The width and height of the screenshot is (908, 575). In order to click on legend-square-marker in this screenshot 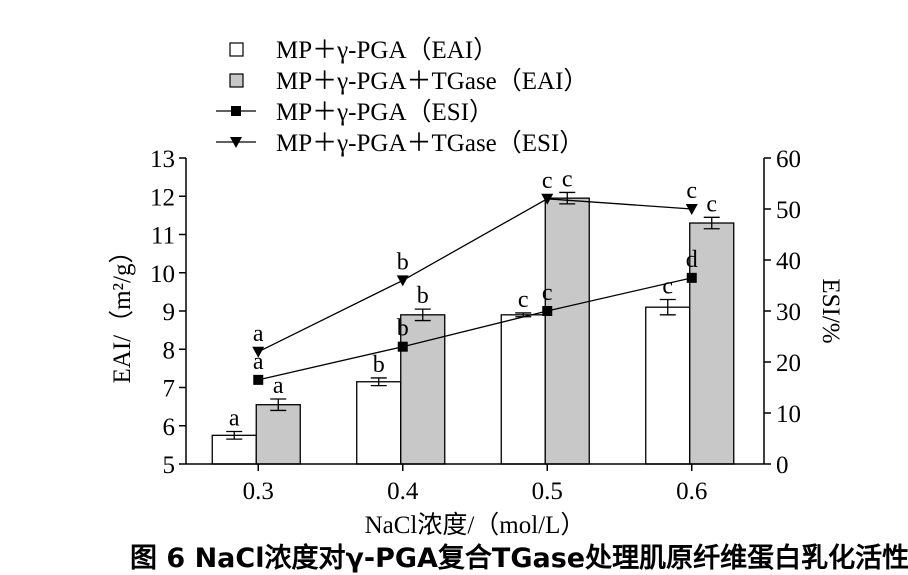, I will do `click(236, 111)`.